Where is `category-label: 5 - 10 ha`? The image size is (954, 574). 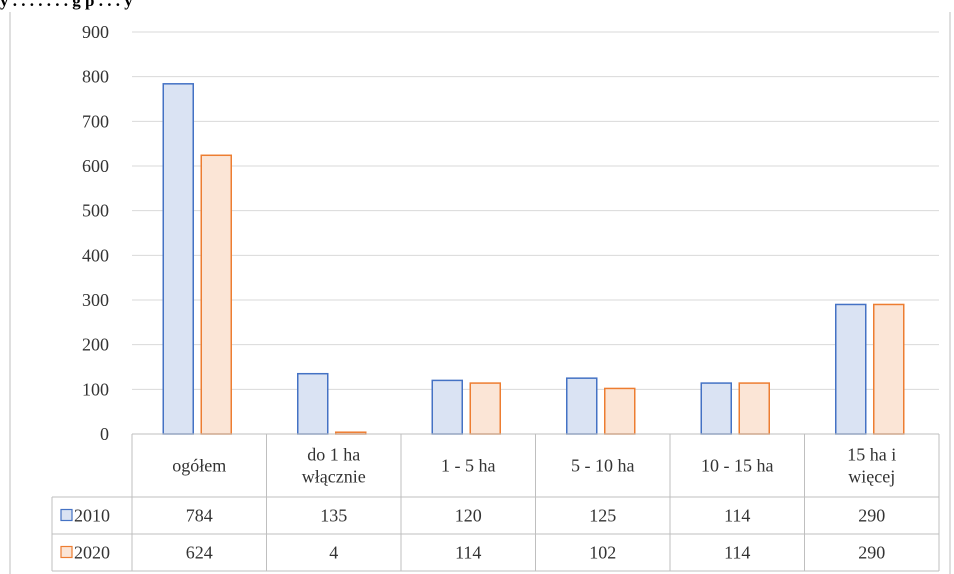 category-label: 5 - 10 ha is located at coordinates (602, 466).